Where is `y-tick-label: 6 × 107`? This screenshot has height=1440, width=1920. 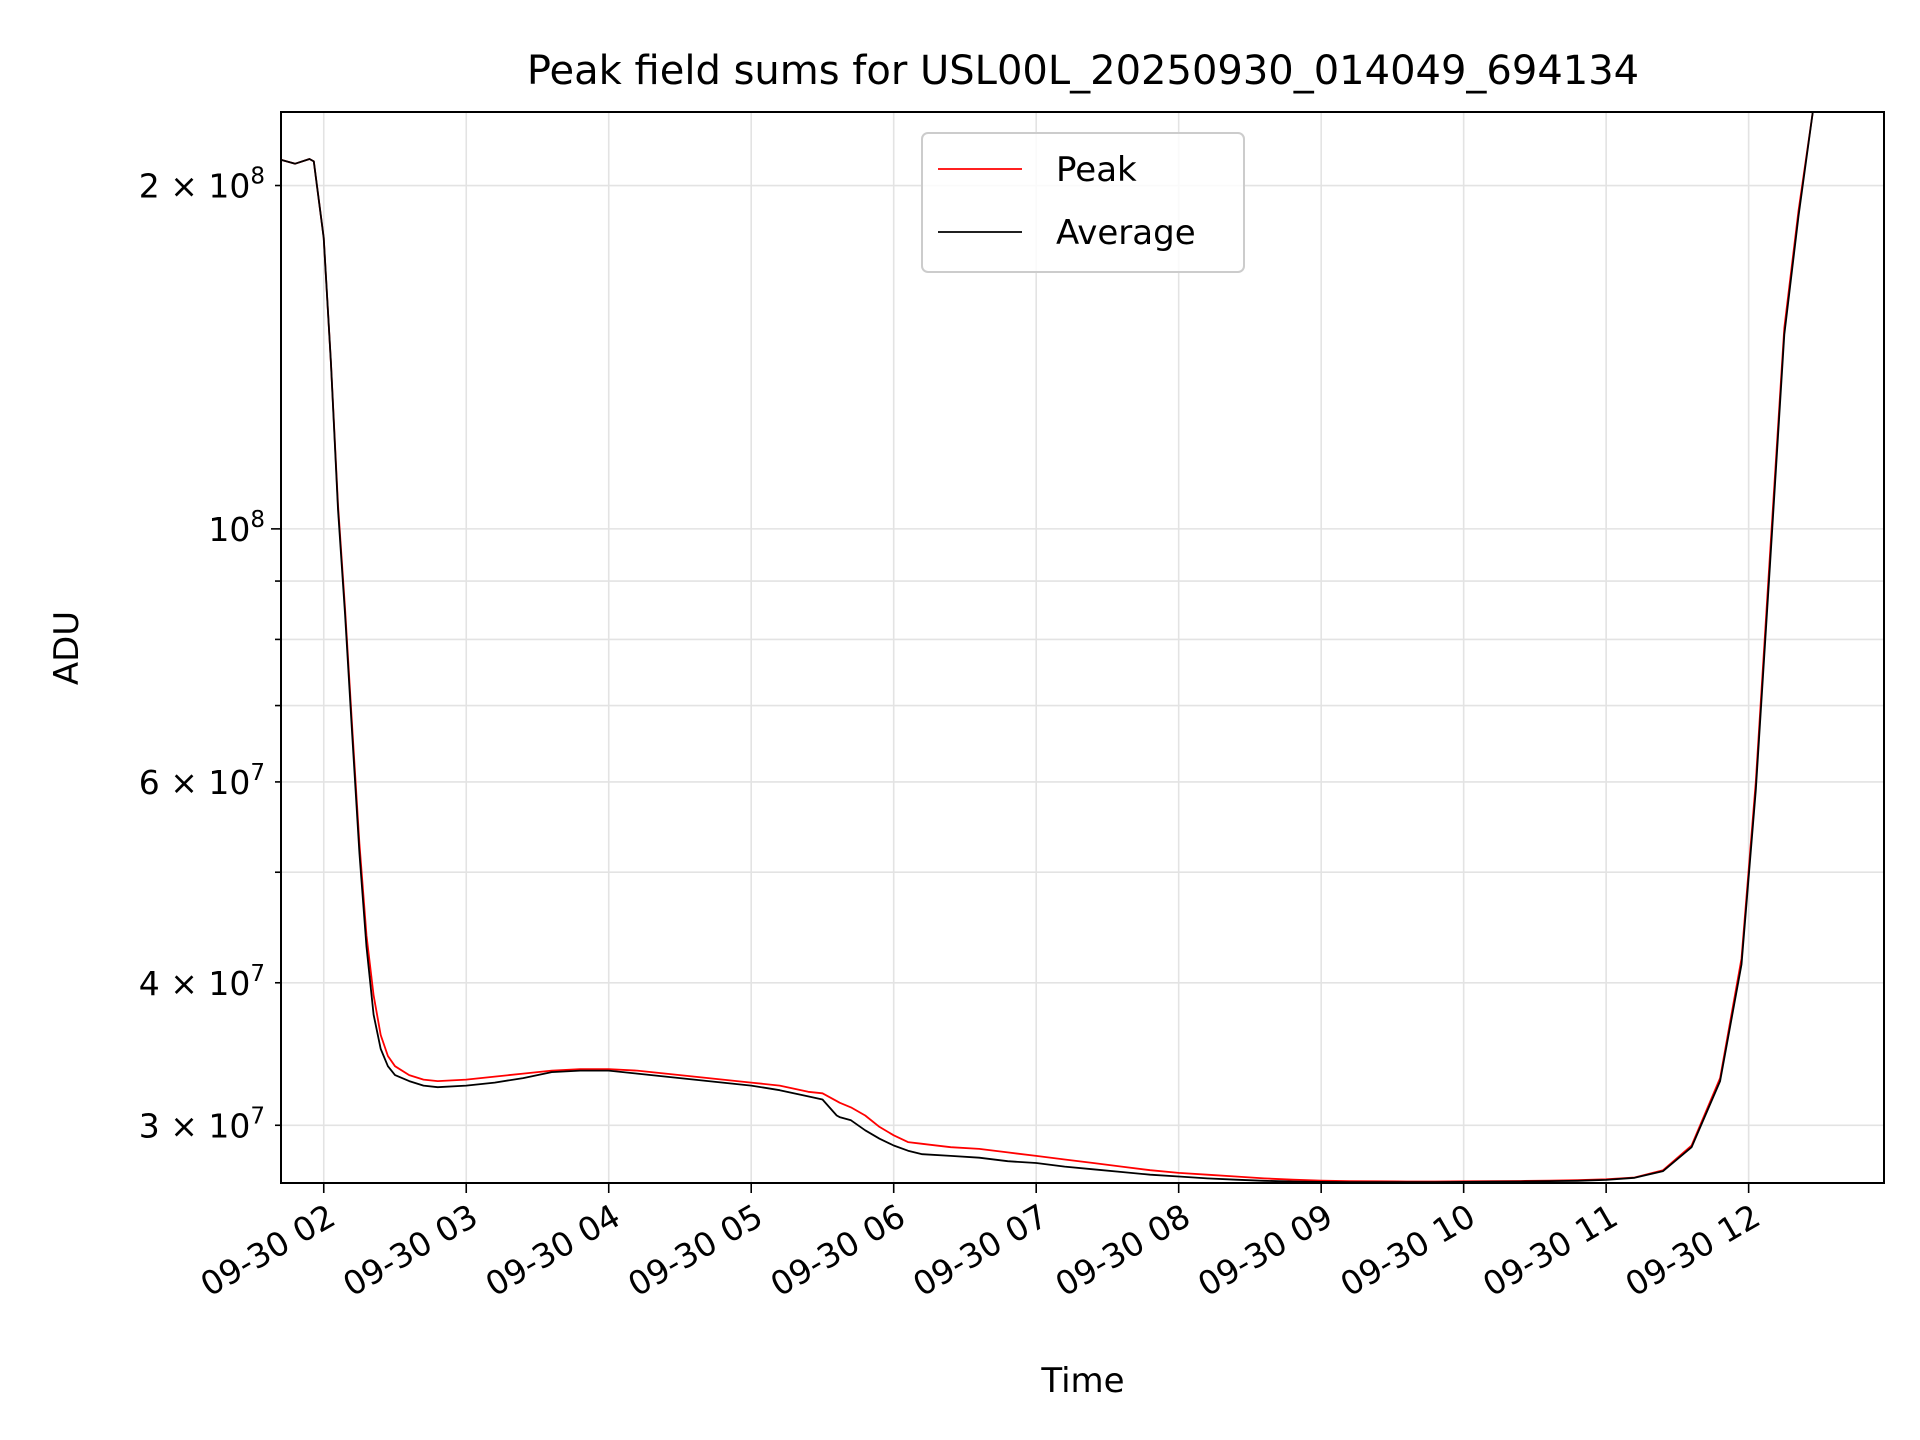 y-tick-label: 6 × 107 is located at coordinates (202, 781).